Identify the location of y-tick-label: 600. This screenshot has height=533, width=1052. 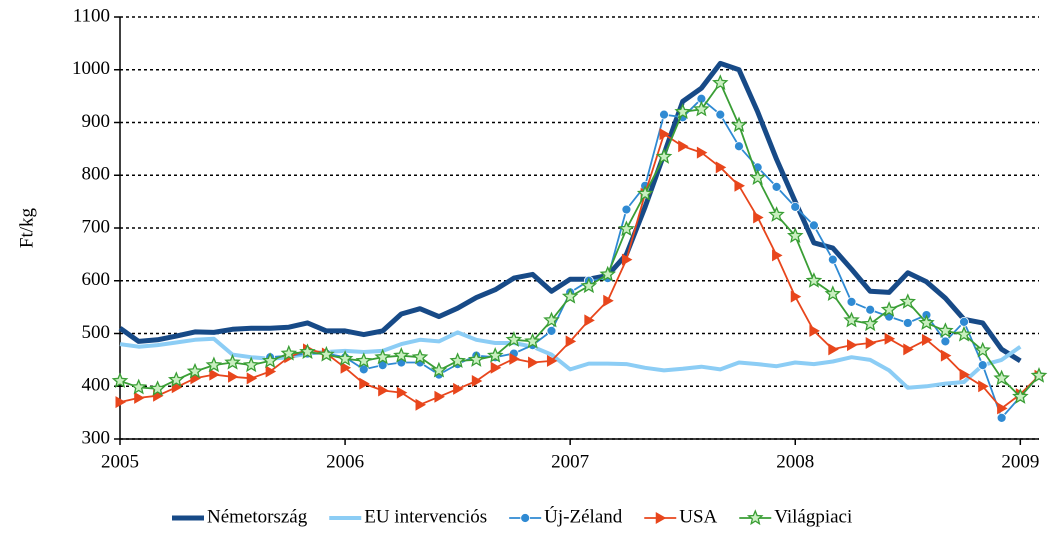
(96, 279).